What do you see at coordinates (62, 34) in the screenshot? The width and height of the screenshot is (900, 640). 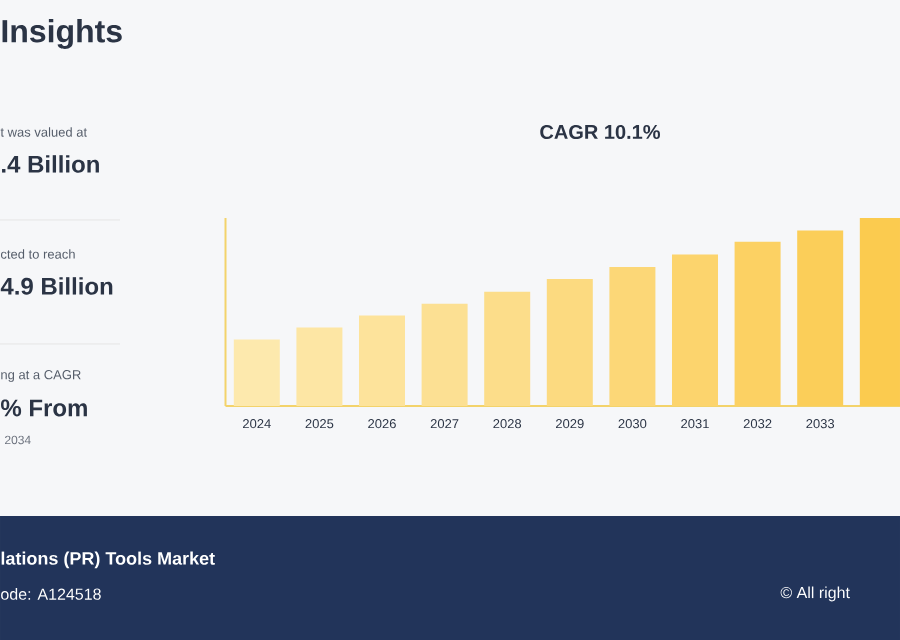 I see `text: Insights` at bounding box center [62, 34].